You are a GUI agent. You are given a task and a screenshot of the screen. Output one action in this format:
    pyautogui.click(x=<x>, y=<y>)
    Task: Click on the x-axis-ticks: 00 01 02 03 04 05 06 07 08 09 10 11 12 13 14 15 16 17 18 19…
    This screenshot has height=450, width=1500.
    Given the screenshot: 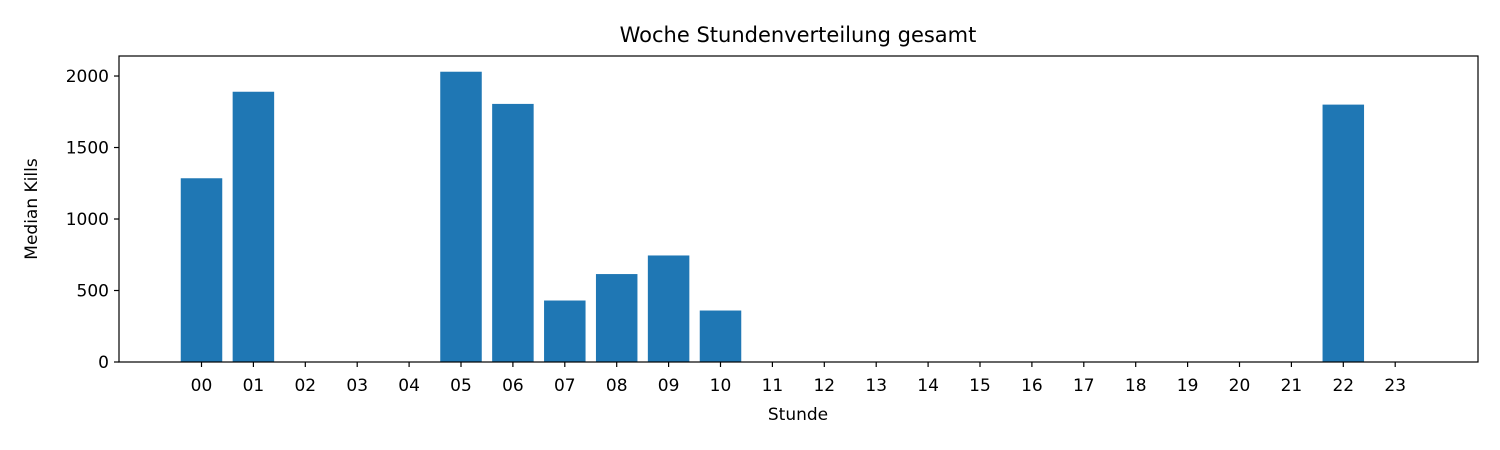 What is the action you would take?
    pyautogui.click(x=798, y=379)
    